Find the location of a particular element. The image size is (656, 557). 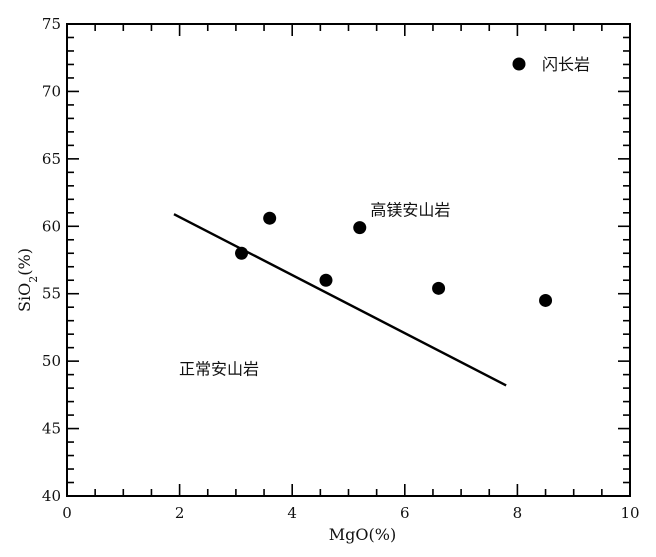

x-tick-label: 8 is located at coordinates (518, 513).